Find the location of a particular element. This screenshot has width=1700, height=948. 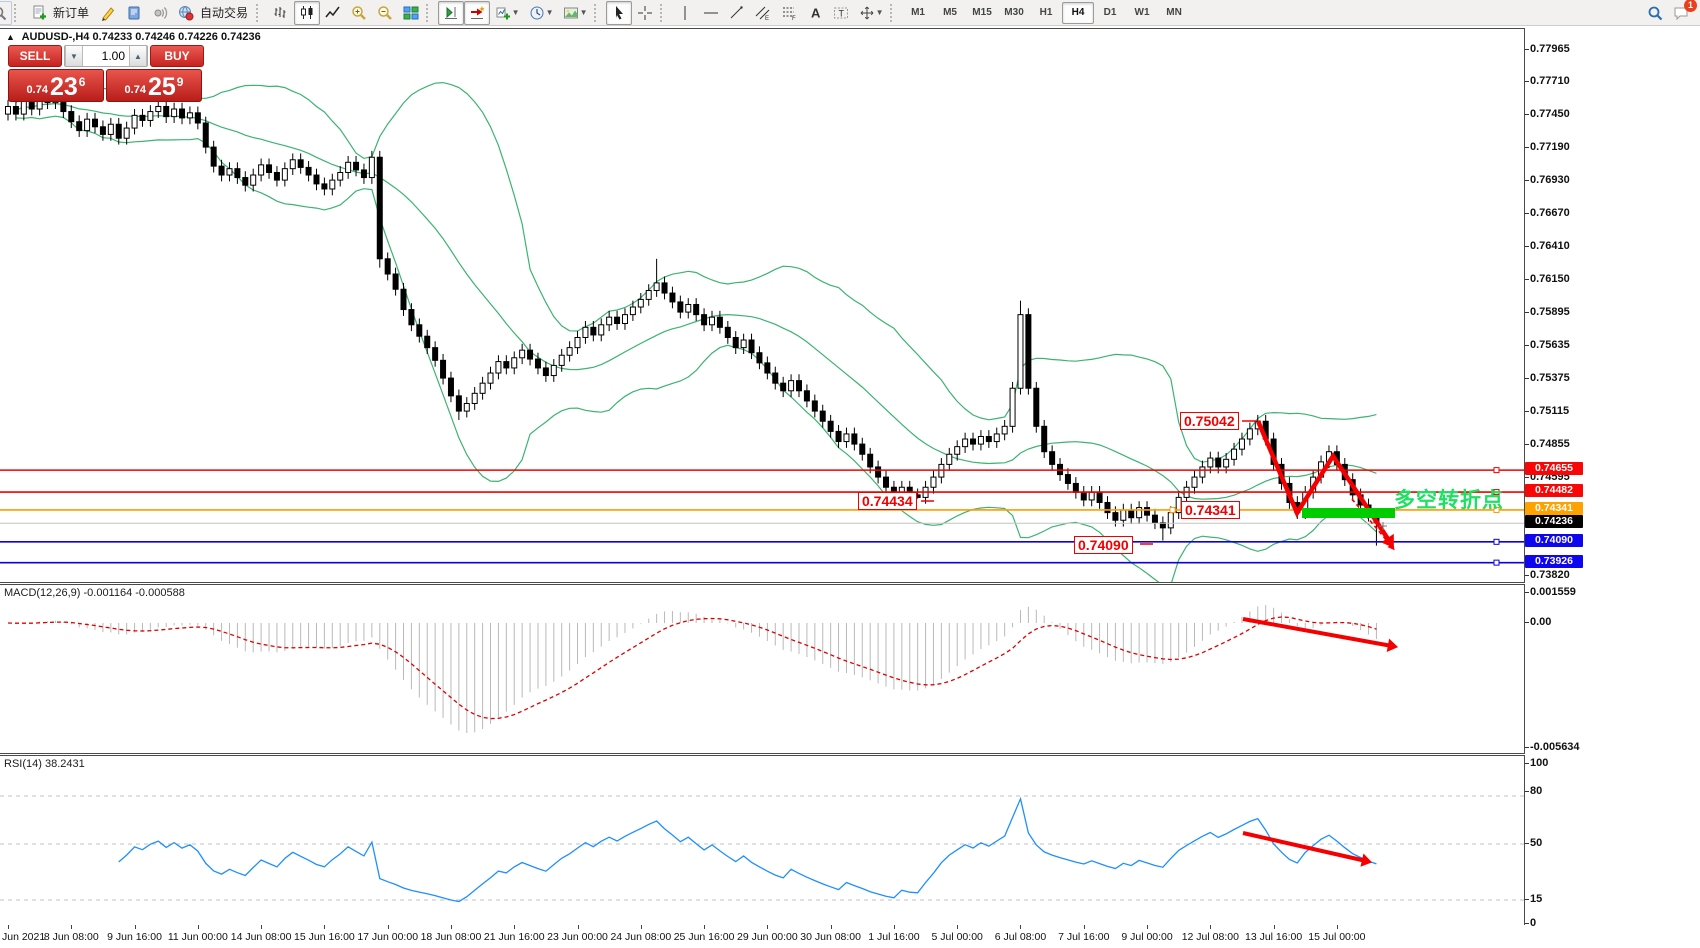

horizontal-levels is located at coordinates (762, 516).